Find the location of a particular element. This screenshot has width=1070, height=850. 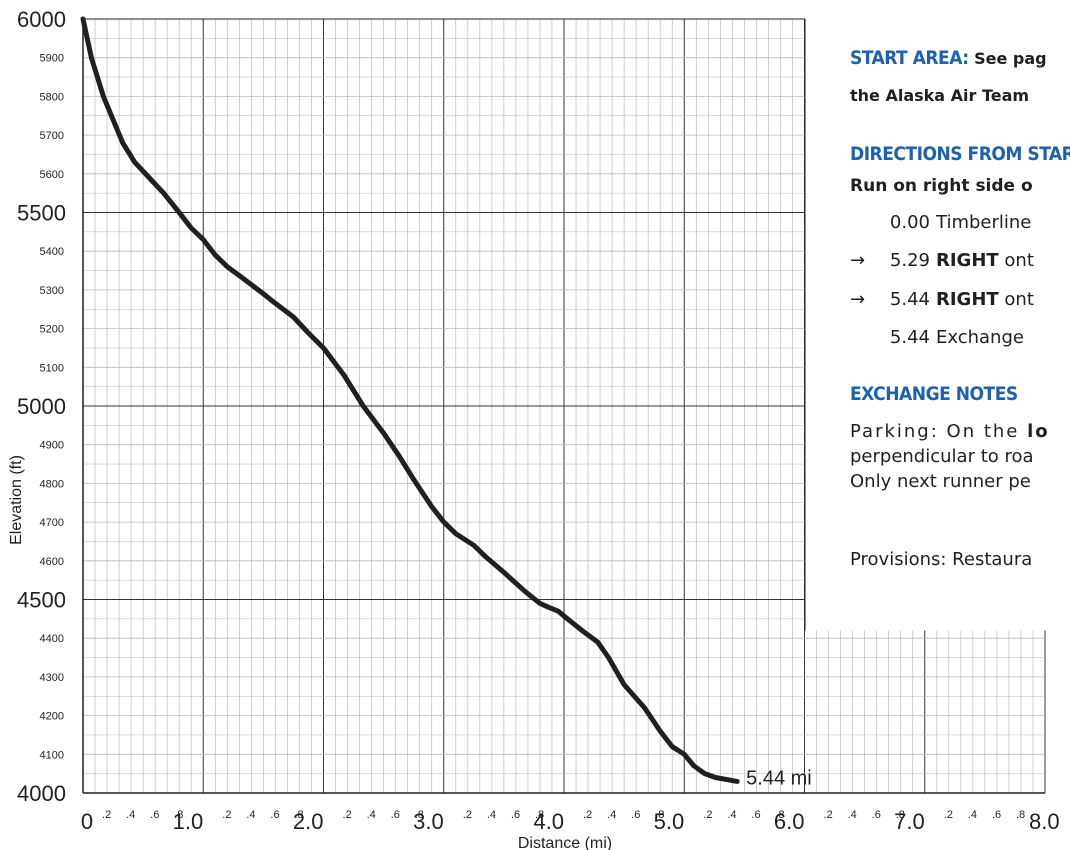

direction-step: → 5.44 RIGHT ont is located at coordinates (942, 299).